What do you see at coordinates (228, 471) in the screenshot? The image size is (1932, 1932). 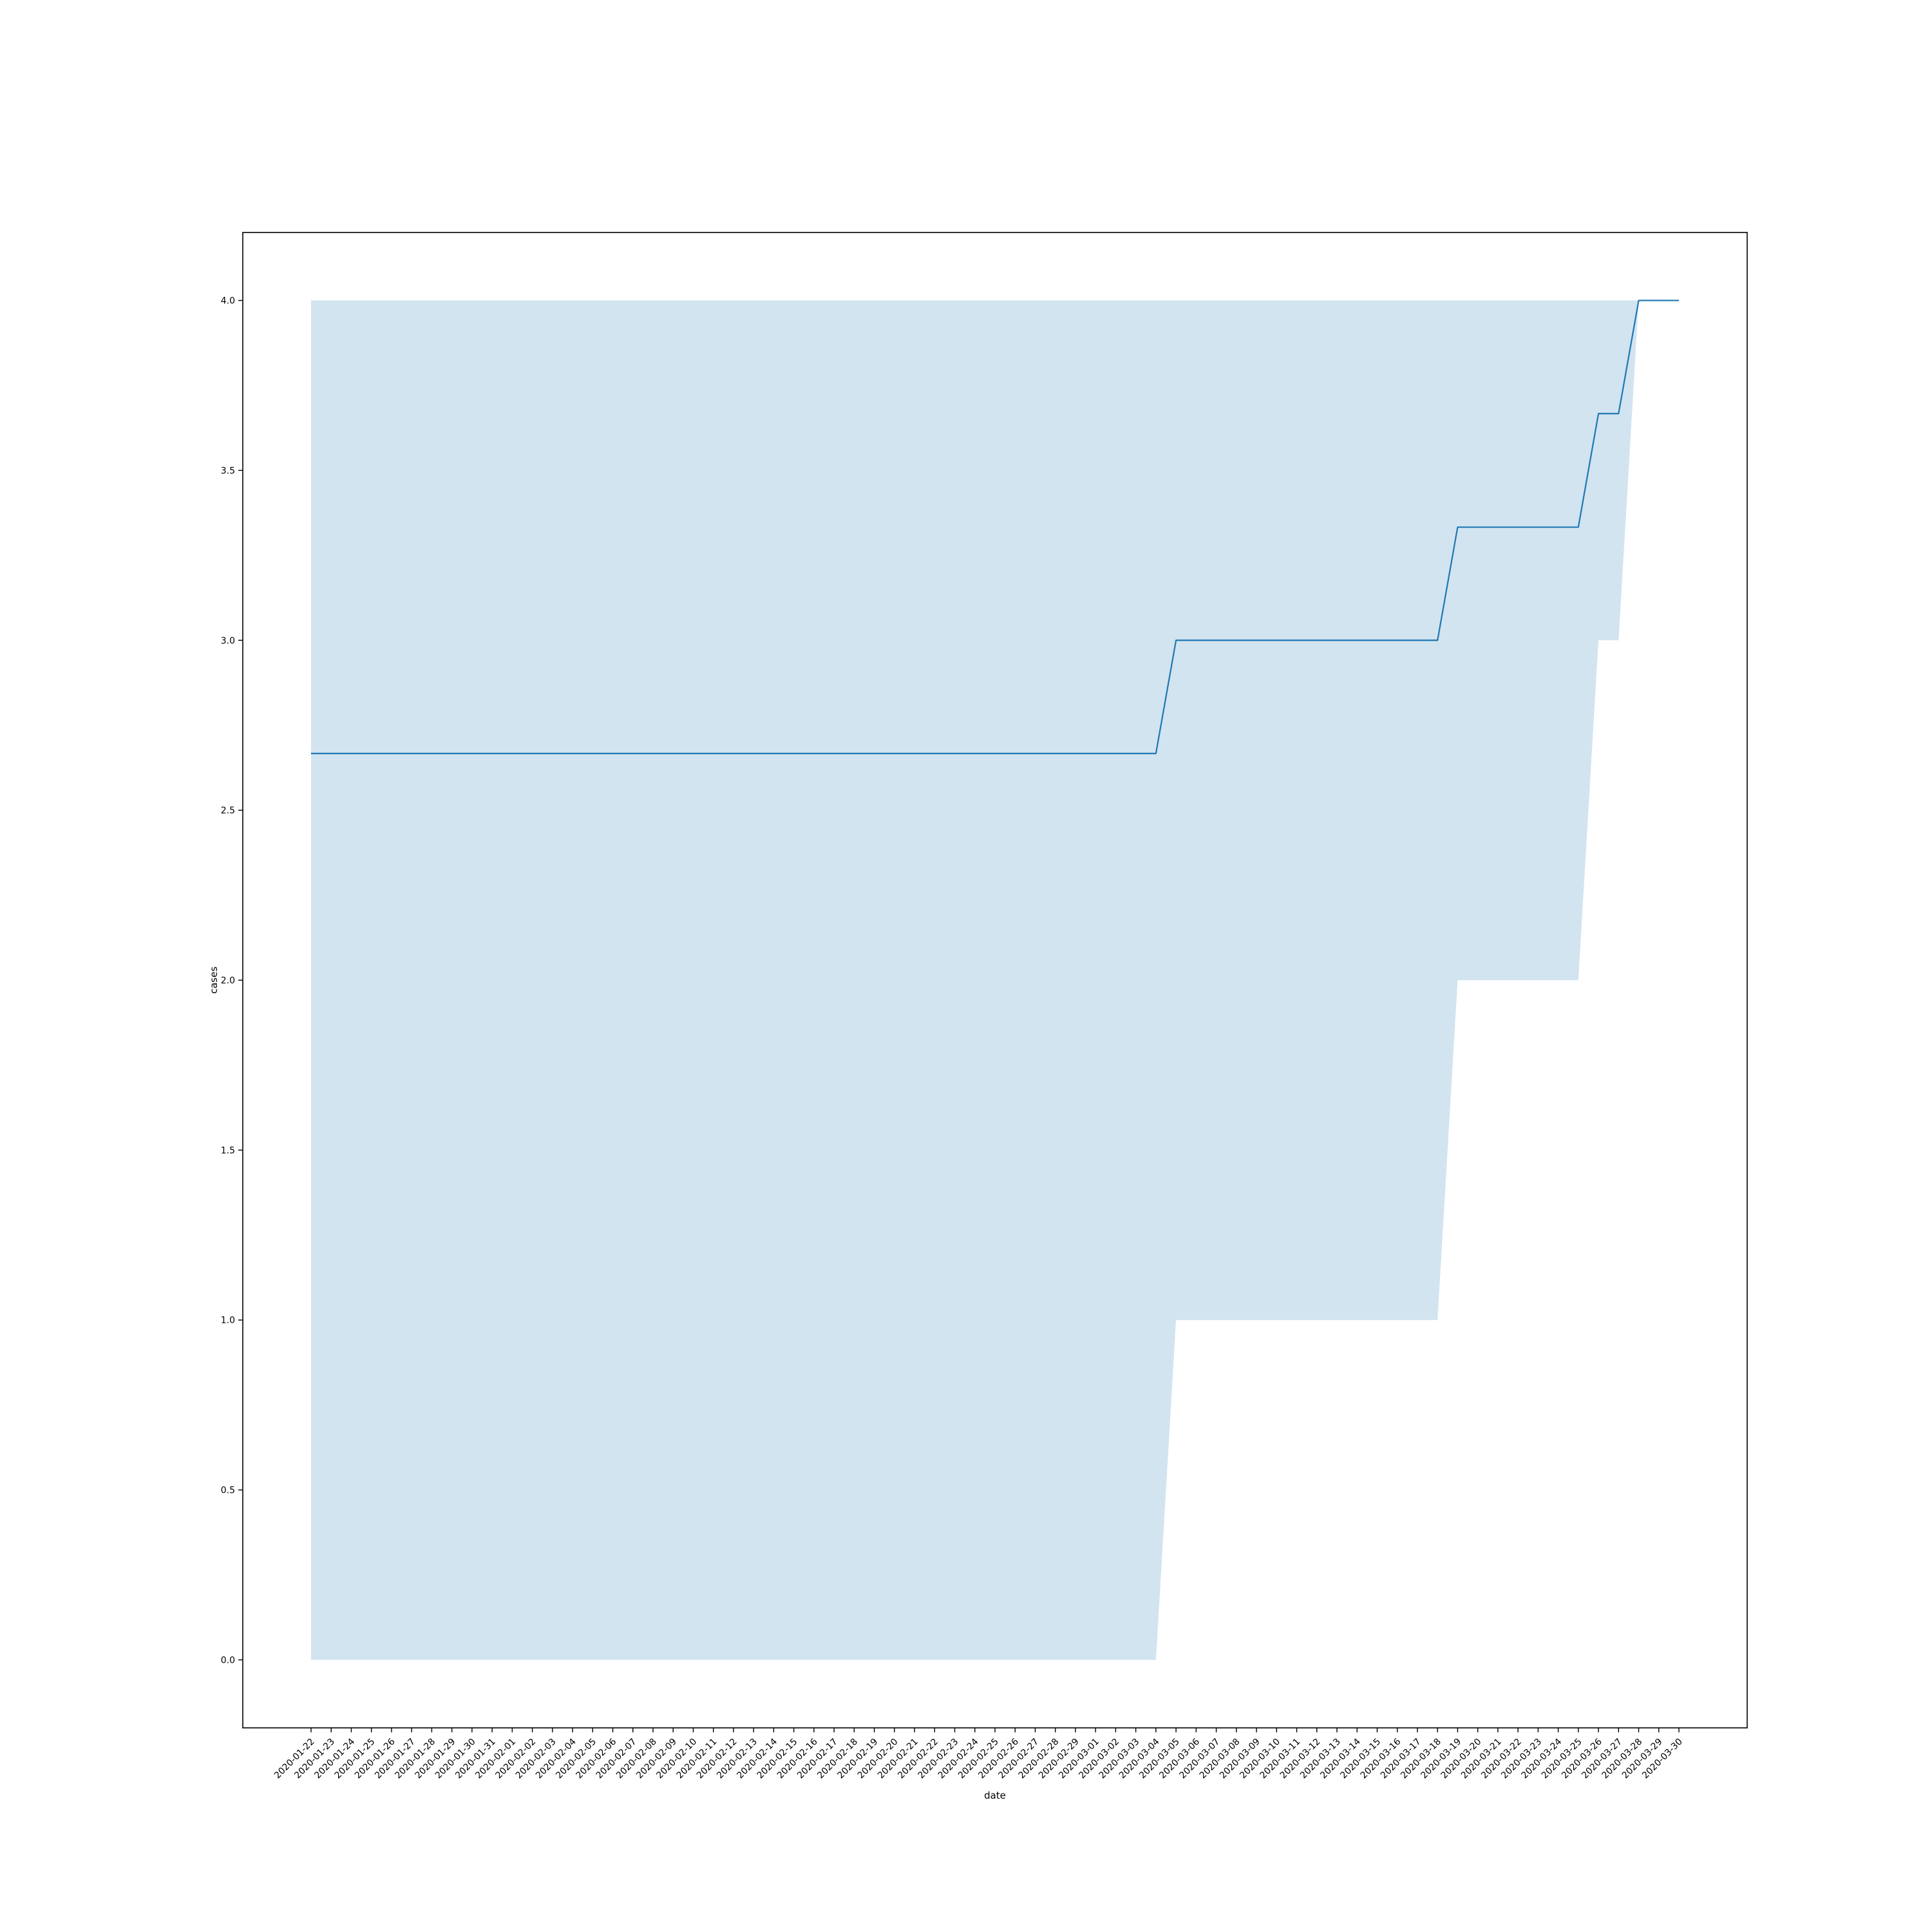 I see `y-tick-label: 3.5` at bounding box center [228, 471].